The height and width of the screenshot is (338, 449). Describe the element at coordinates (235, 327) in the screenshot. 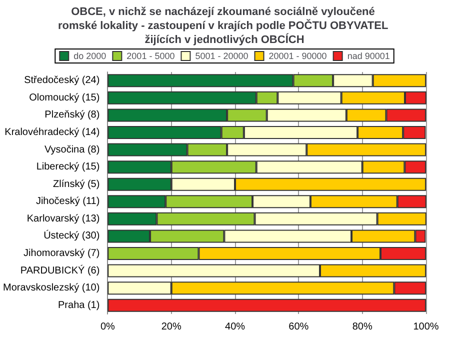

I see `x-tick-label: 40%` at that location.